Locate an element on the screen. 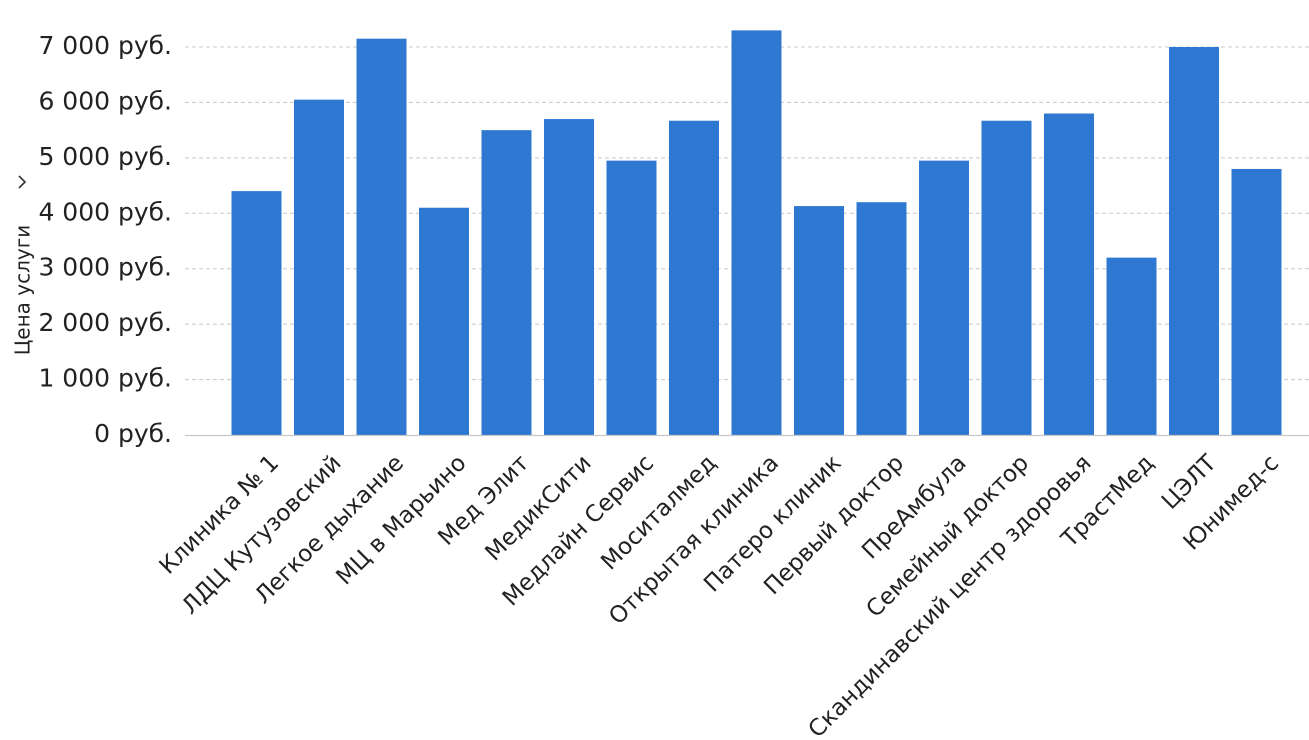 Image resolution: width=1309 pixels, height=740 pixels. y-tick-label: 4 000 руб. is located at coordinates (105, 211).